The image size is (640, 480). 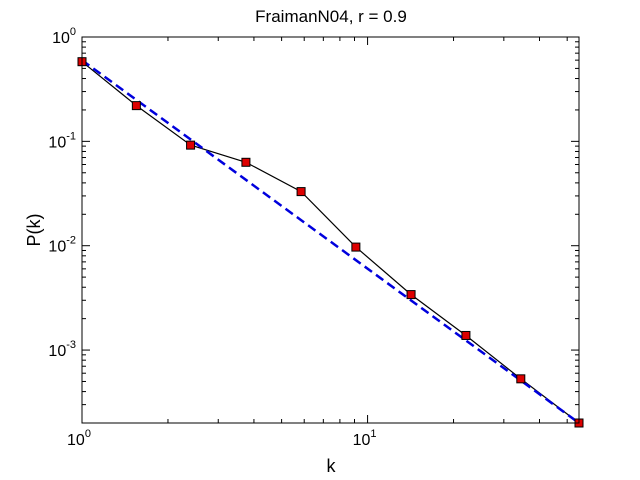 I want to click on x-axis-label: k, so click(x=332, y=466).